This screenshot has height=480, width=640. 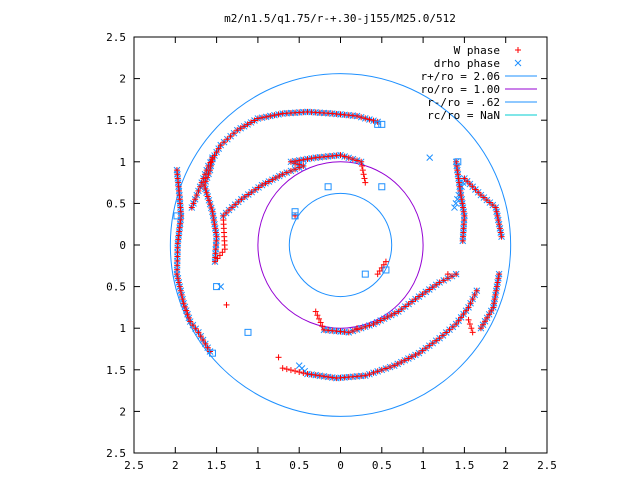 What do you see at coordinates (340, 18) in the screenshot?
I see `chart-title: m2/n1.5/q1.75/r-+.30-j155/M25.0/512` at bounding box center [340, 18].